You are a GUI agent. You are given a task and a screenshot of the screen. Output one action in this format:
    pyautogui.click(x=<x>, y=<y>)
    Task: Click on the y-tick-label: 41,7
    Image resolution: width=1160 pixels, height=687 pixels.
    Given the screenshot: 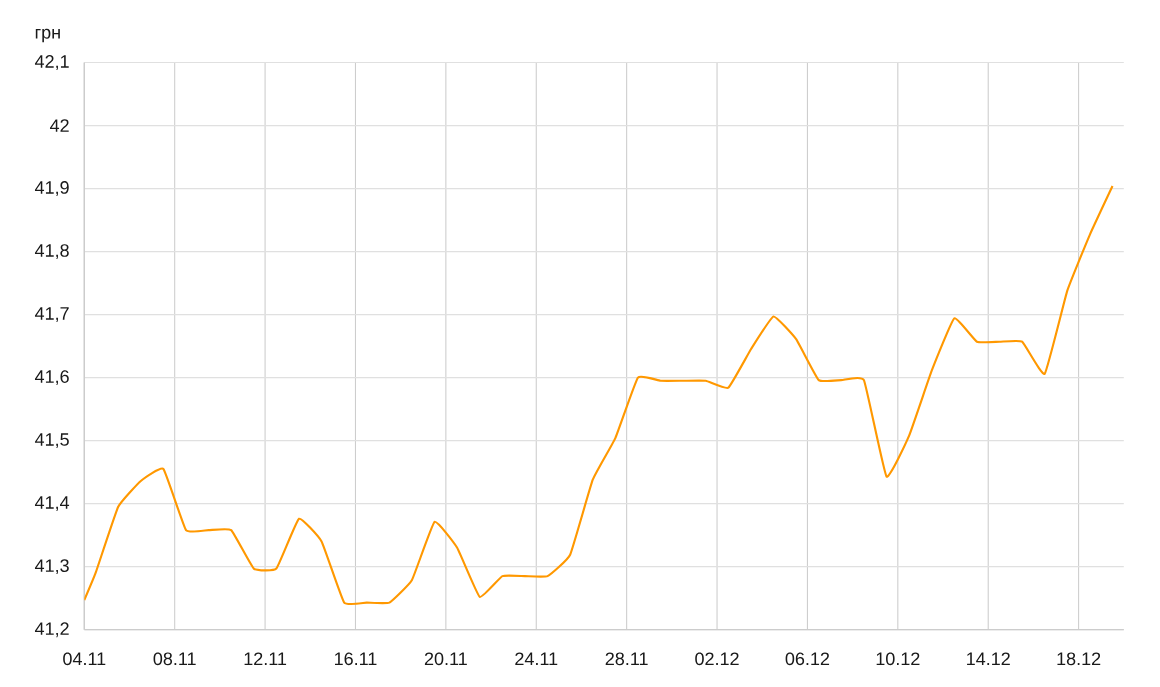 What is the action you would take?
    pyautogui.click(x=51, y=314)
    